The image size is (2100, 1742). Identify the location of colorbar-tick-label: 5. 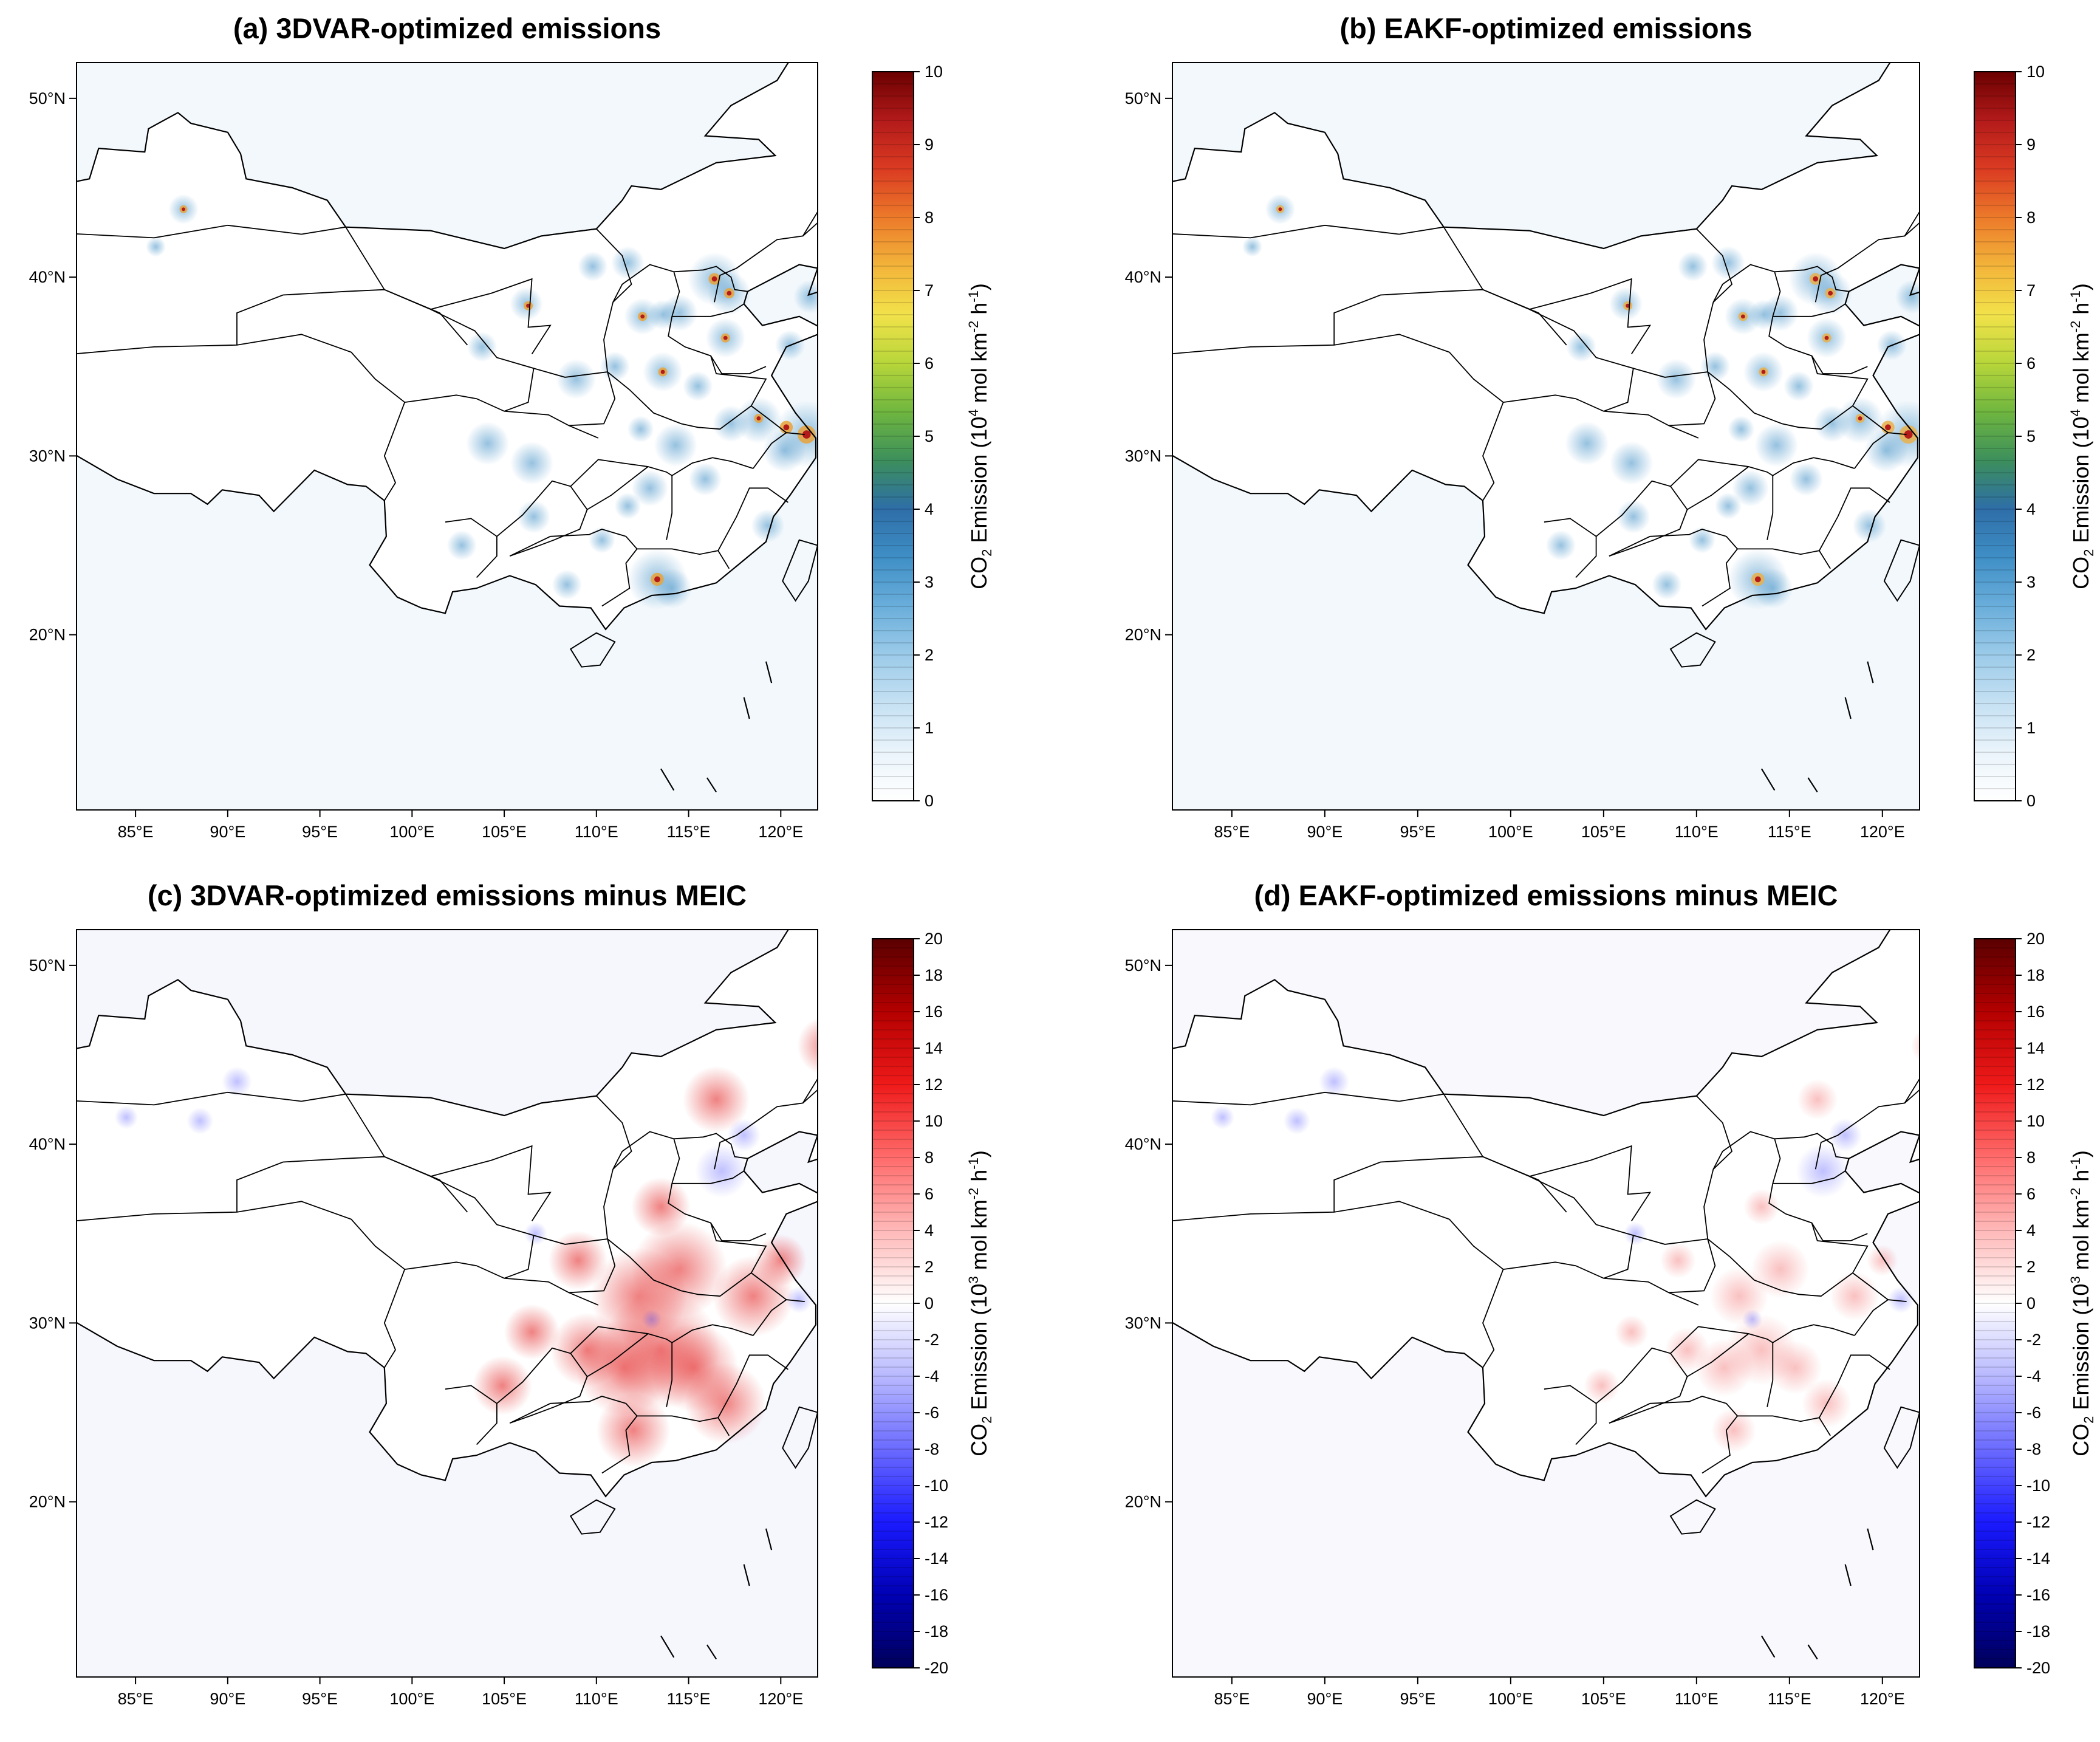
(929, 436).